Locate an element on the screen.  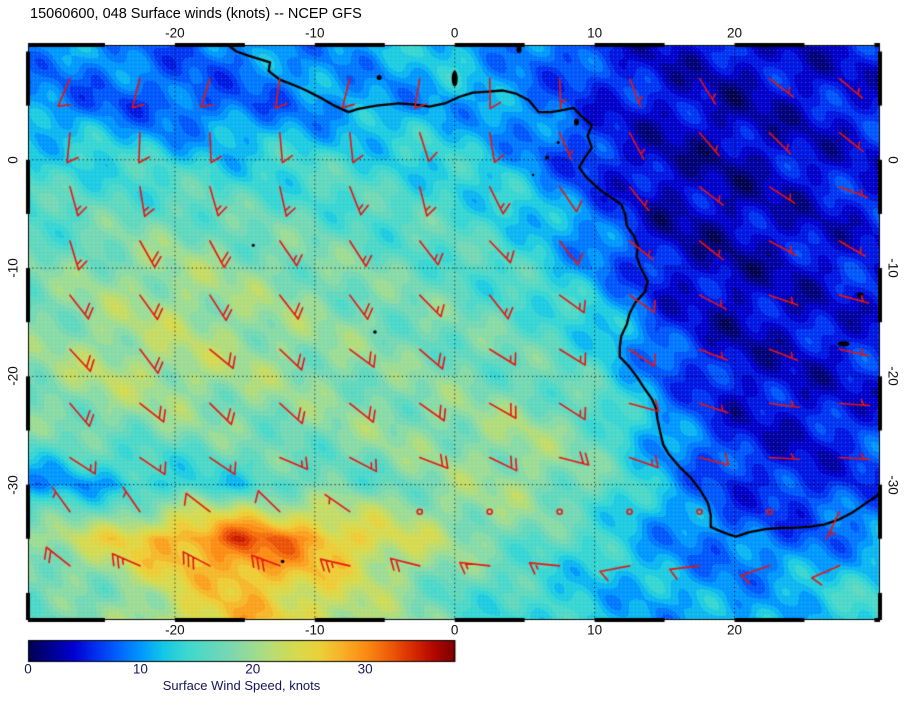
lat-tick-left--10: -10 is located at coordinates (13, 268).